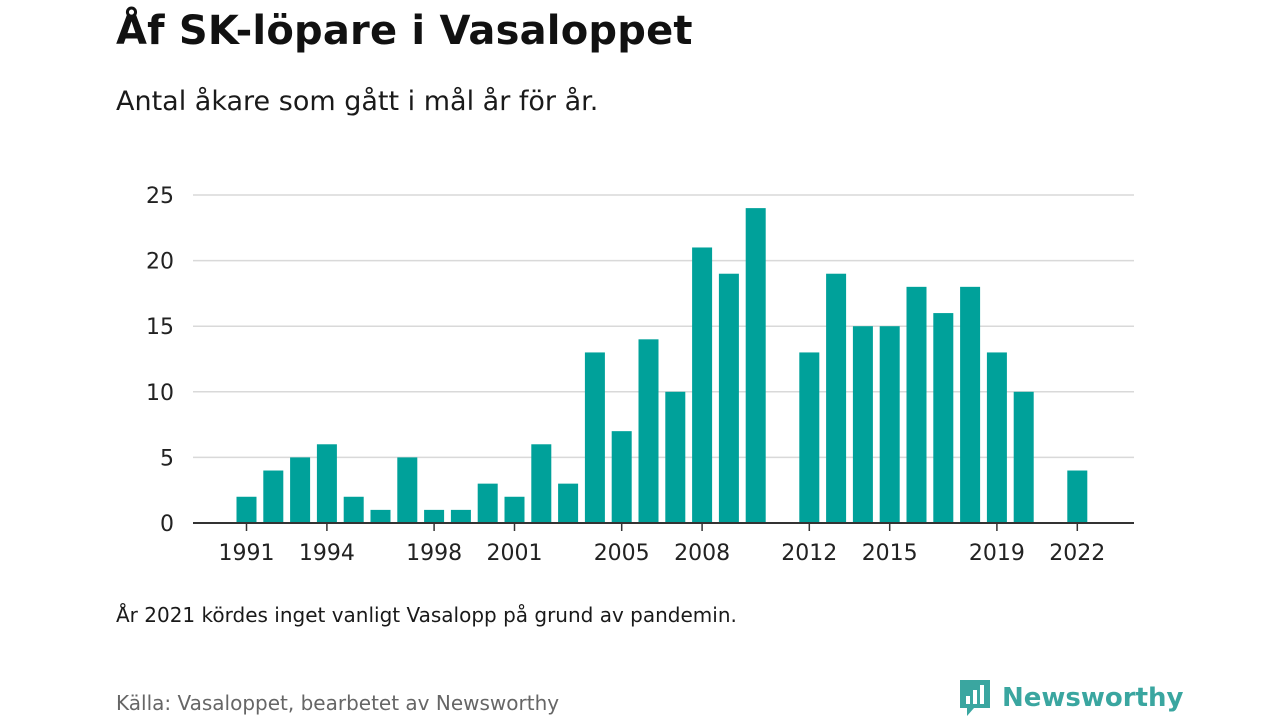 The height and width of the screenshot is (720, 1280). Describe the element at coordinates (997, 553) in the screenshot. I see `x-tick-label: 2019` at that location.